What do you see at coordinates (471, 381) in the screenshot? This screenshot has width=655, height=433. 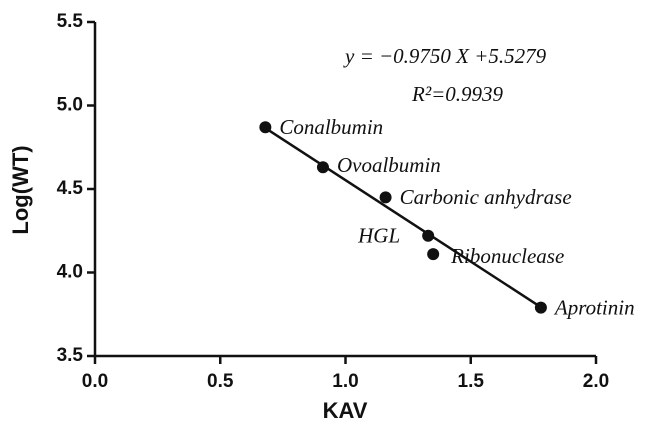 I see `x-tick-label: 1.5` at bounding box center [471, 381].